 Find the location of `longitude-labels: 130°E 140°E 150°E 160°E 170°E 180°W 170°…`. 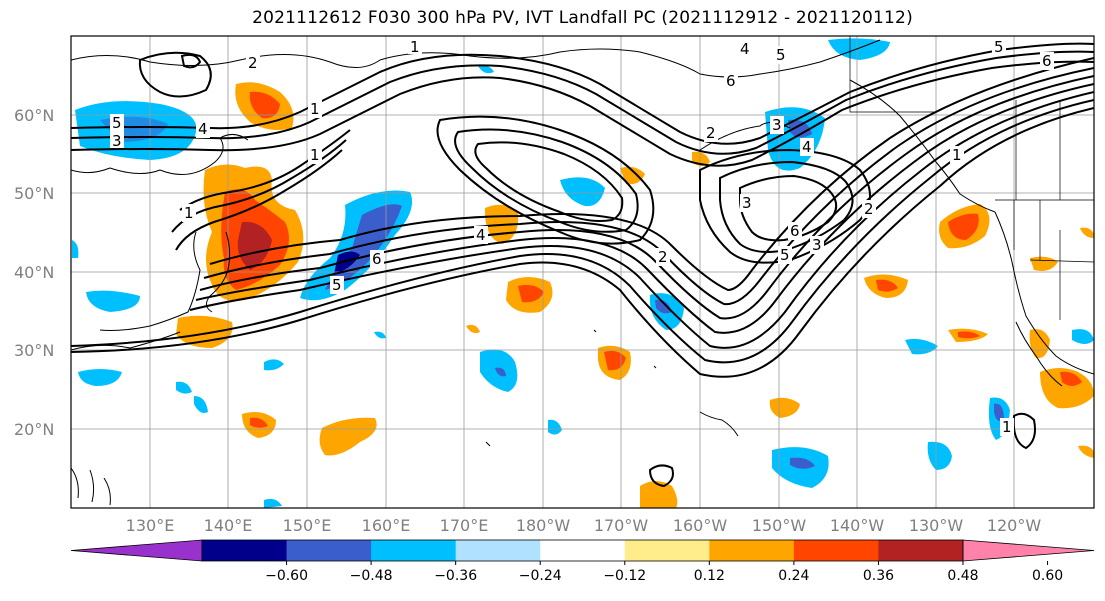

longitude-labels: 130°E 140°E 150°E 160°E 170°E 180°W 170°… is located at coordinates (584, 525).